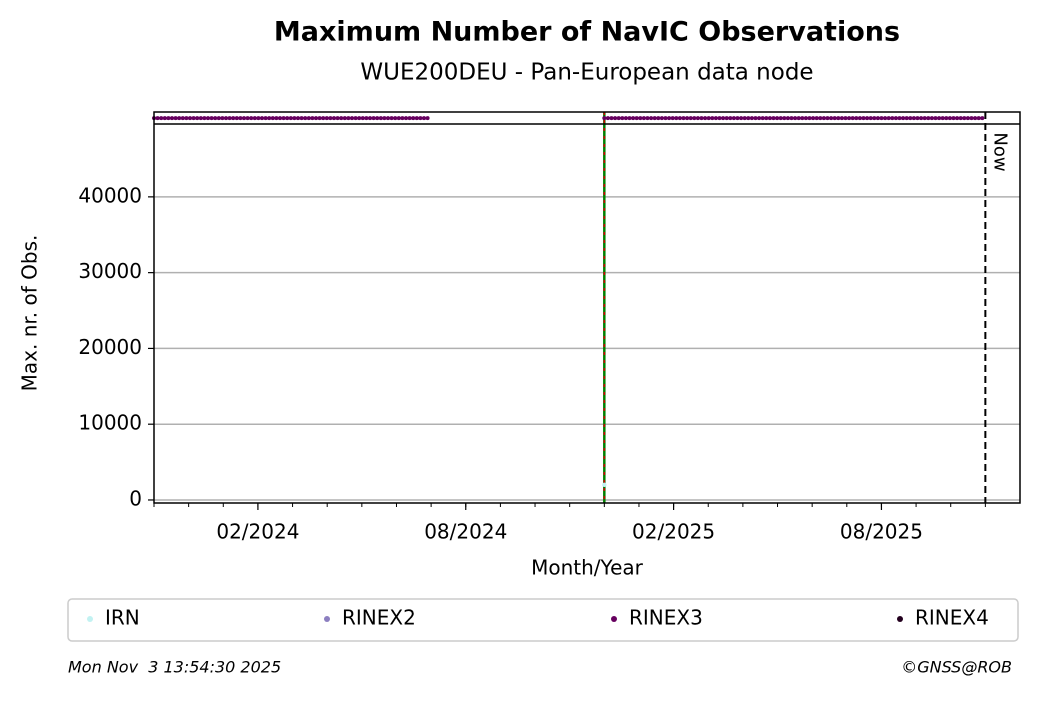  Describe the element at coordinates (135, 498) in the screenshot. I see `y-tick-label: 0` at that location.